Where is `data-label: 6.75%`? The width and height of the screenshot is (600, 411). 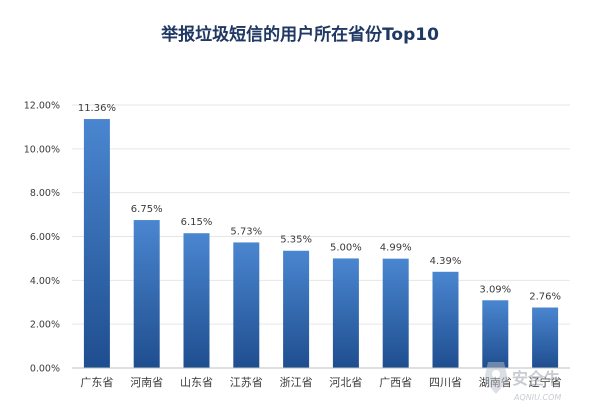 data-label: 6.75% is located at coordinates (147, 209).